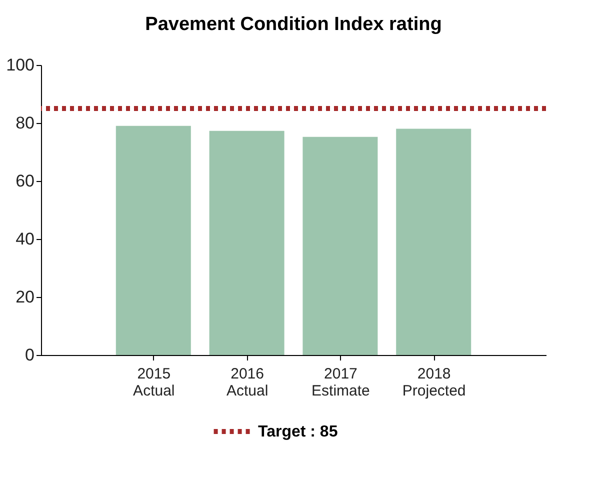  Describe the element at coordinates (25, 297) in the screenshot. I see `y-tick-label: 20` at that location.